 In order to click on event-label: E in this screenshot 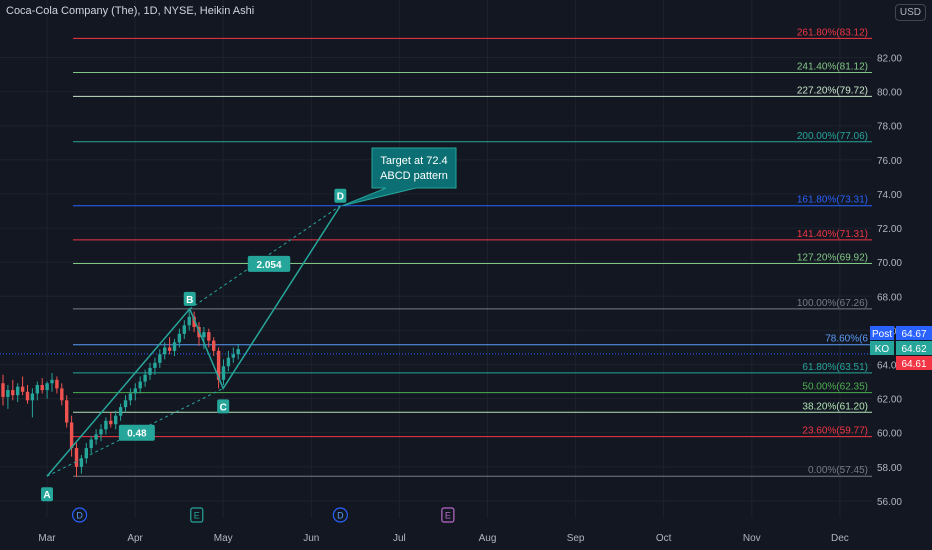, I will do `click(448, 516)`.